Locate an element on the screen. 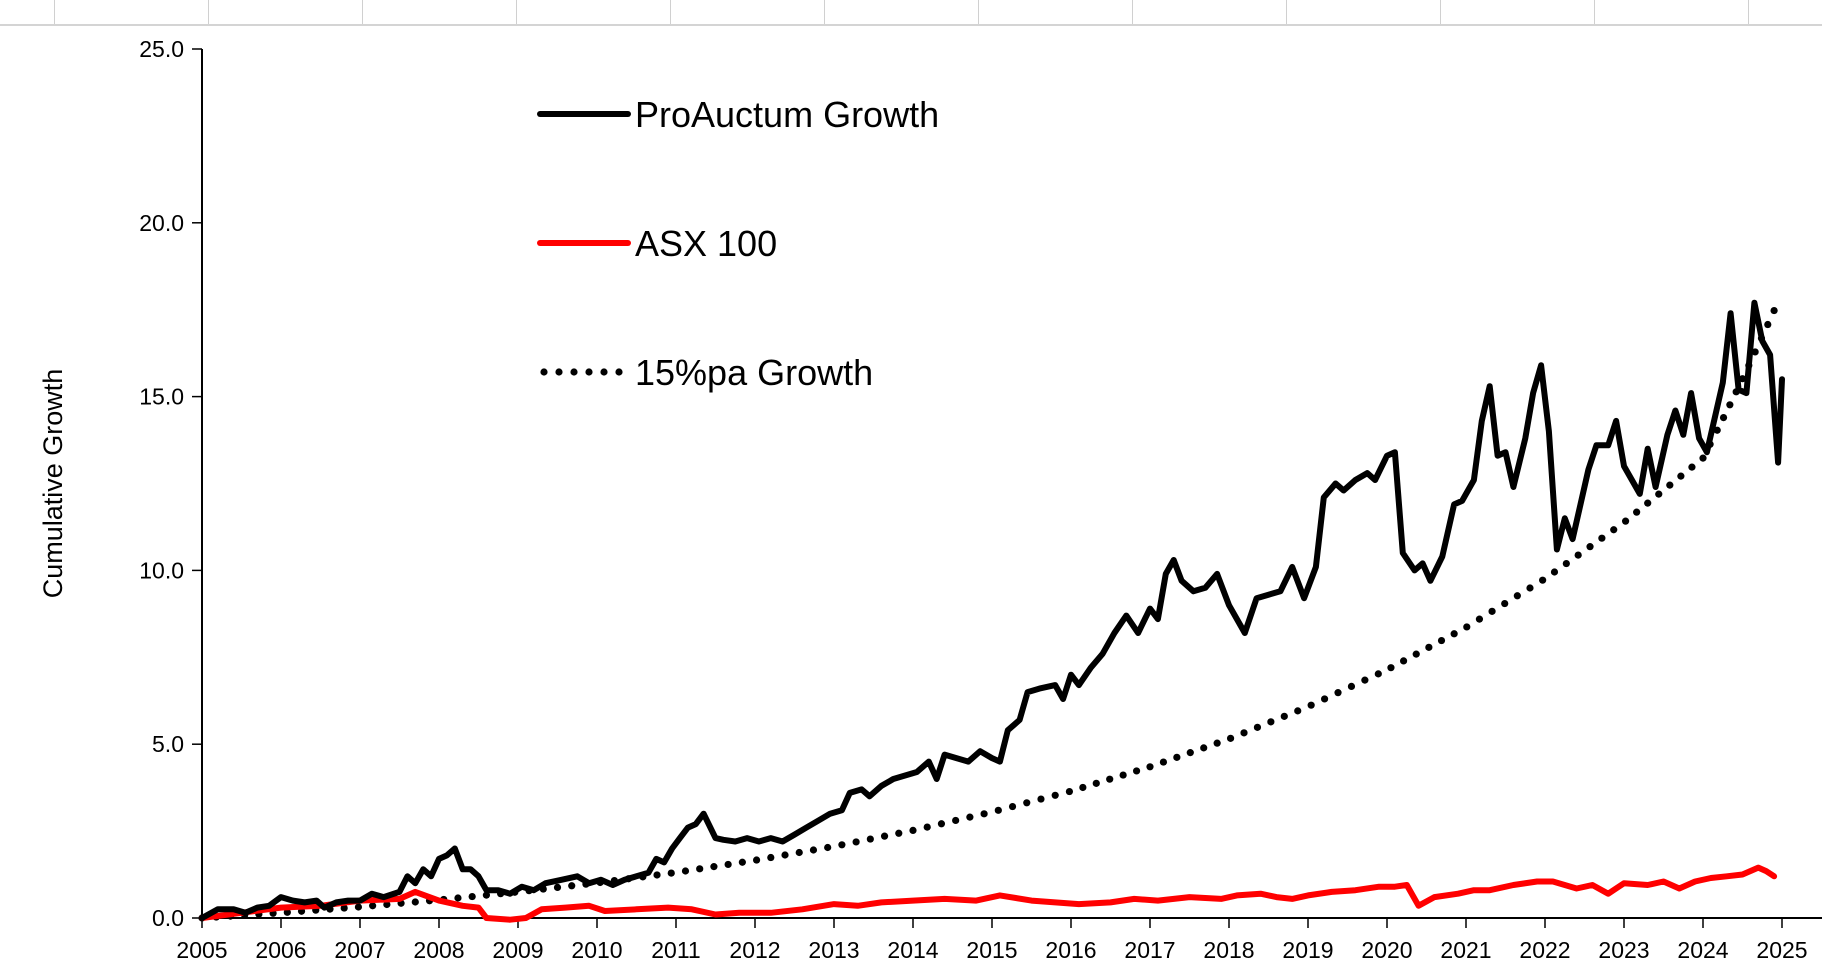  x-tick-label: 2017 is located at coordinates (1149, 950).